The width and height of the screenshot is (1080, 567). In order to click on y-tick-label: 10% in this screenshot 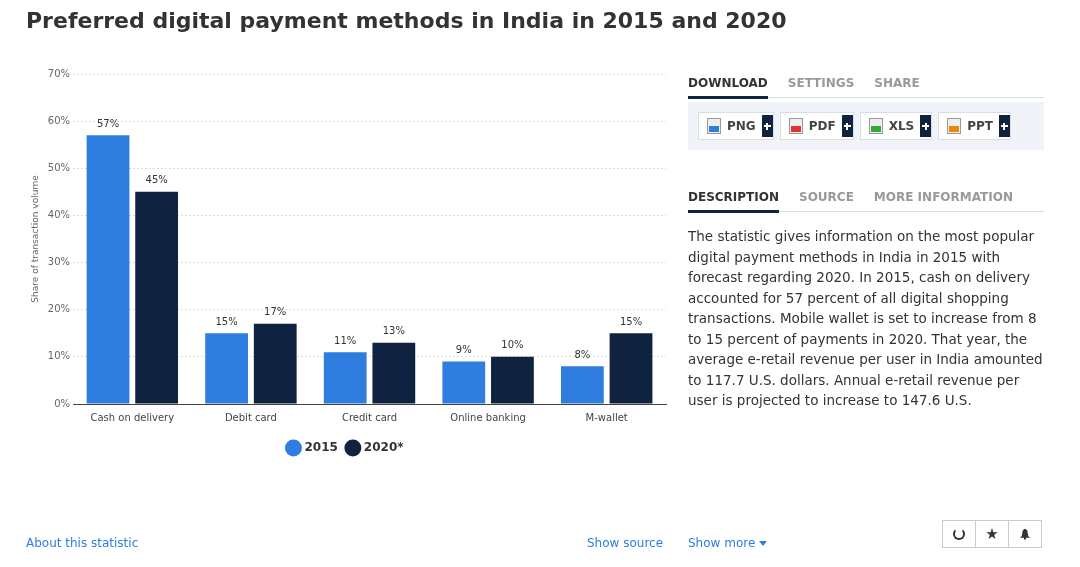, I will do `click(59, 356)`.